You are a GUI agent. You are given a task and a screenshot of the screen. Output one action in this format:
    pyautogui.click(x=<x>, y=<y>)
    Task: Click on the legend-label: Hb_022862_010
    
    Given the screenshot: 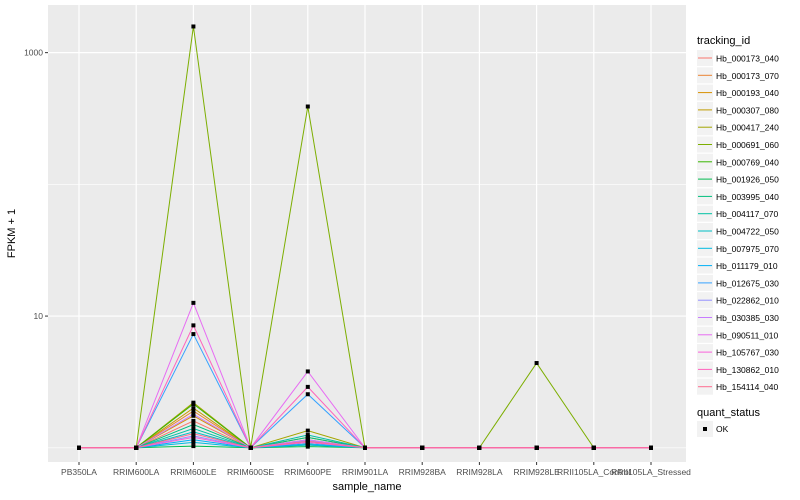 What is the action you would take?
    pyautogui.click(x=747, y=301)
    